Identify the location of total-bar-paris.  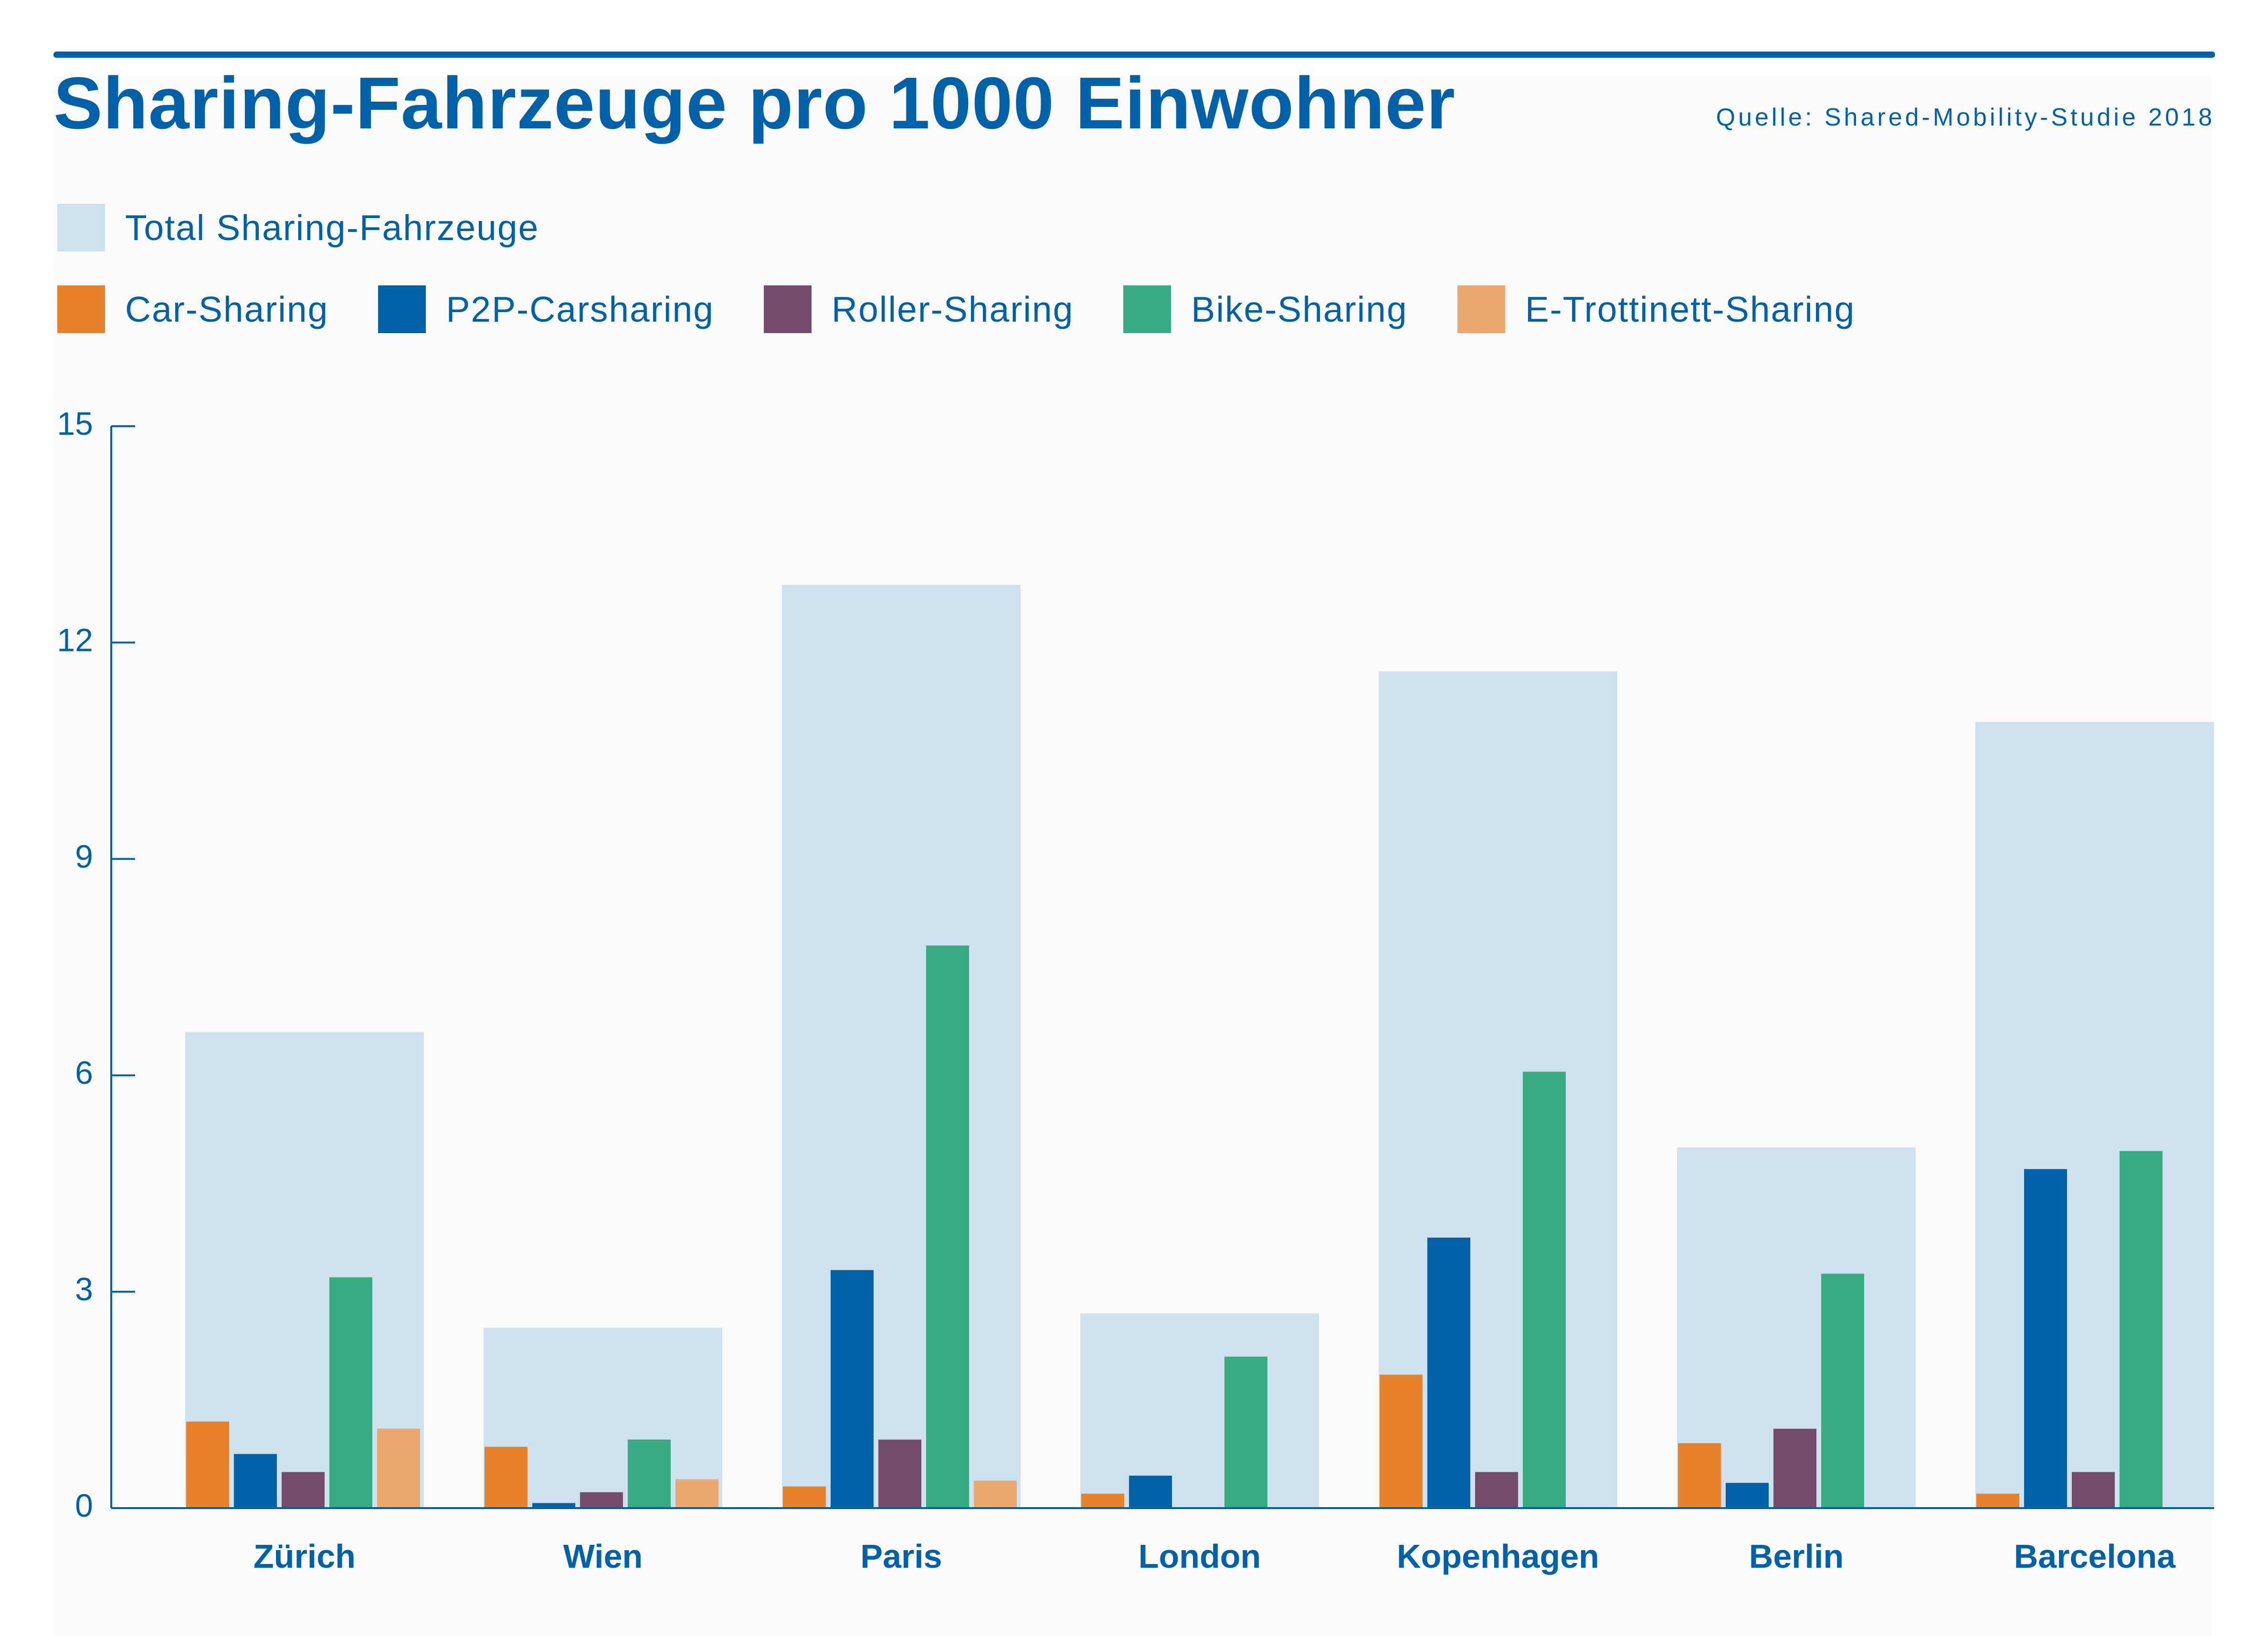
(901, 1047).